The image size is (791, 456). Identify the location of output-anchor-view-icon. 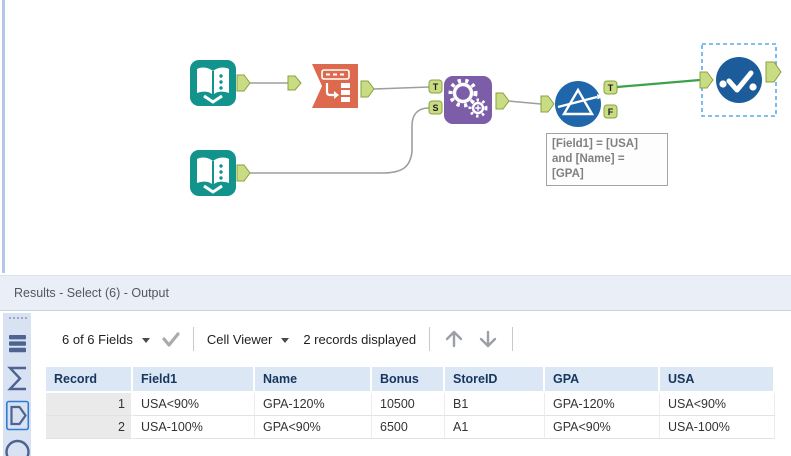
(18, 415).